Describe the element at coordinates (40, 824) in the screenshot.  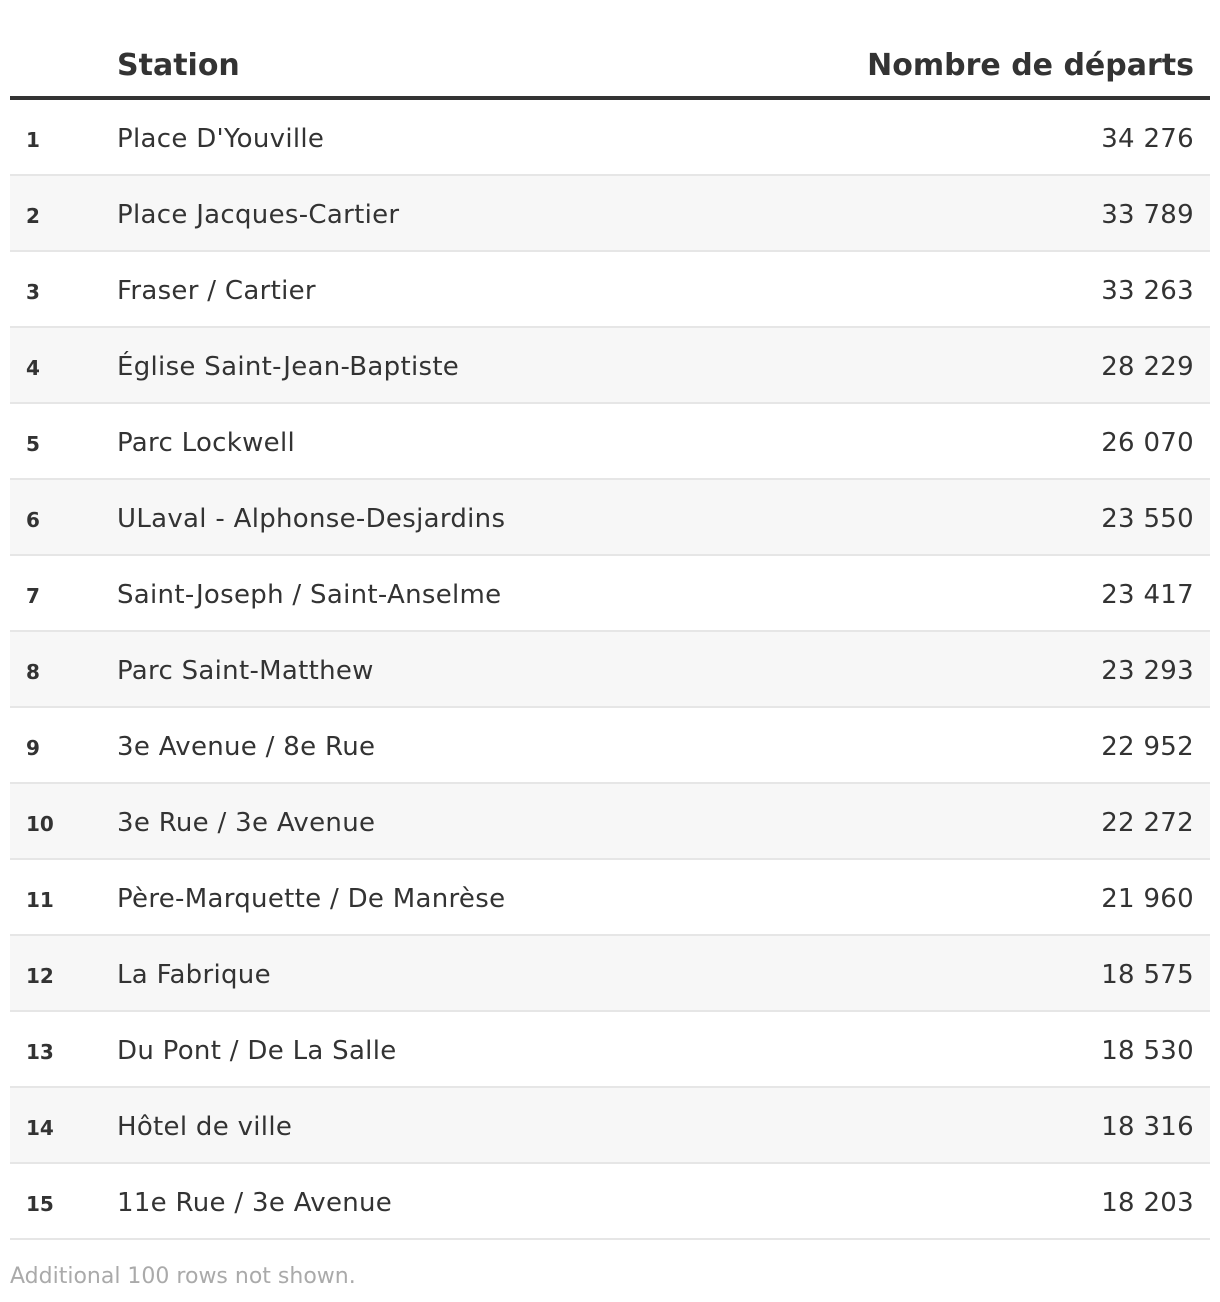
I see `row-rank: 10` at that location.